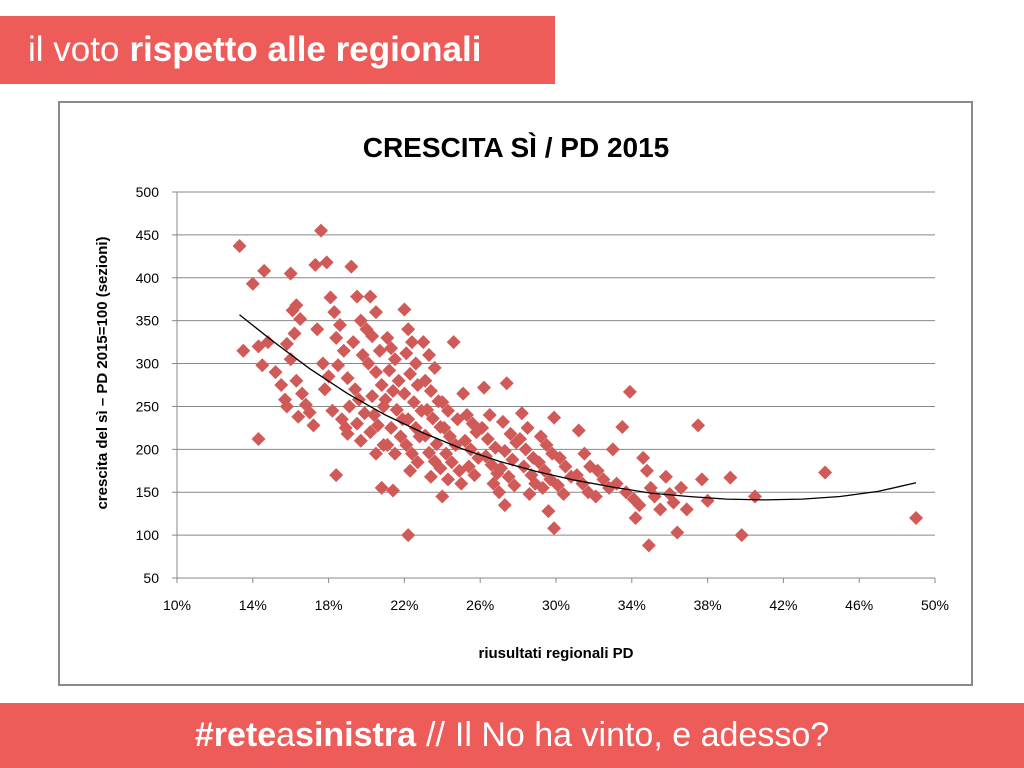  Describe the element at coordinates (148, 492) in the screenshot. I see `y-tick-label: 150` at that location.